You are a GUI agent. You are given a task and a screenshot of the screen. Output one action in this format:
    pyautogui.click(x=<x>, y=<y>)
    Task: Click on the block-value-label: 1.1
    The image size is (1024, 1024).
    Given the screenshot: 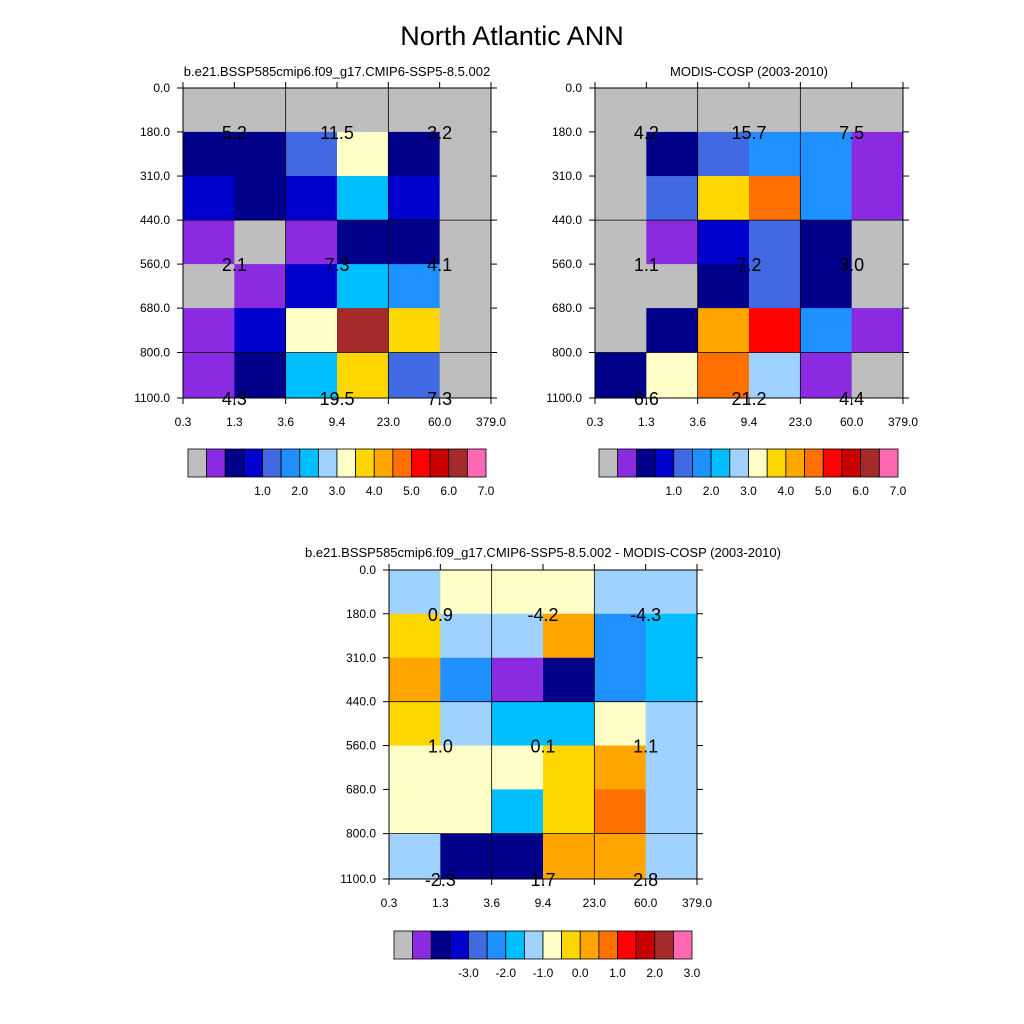 What is the action you would take?
    pyautogui.click(x=646, y=265)
    